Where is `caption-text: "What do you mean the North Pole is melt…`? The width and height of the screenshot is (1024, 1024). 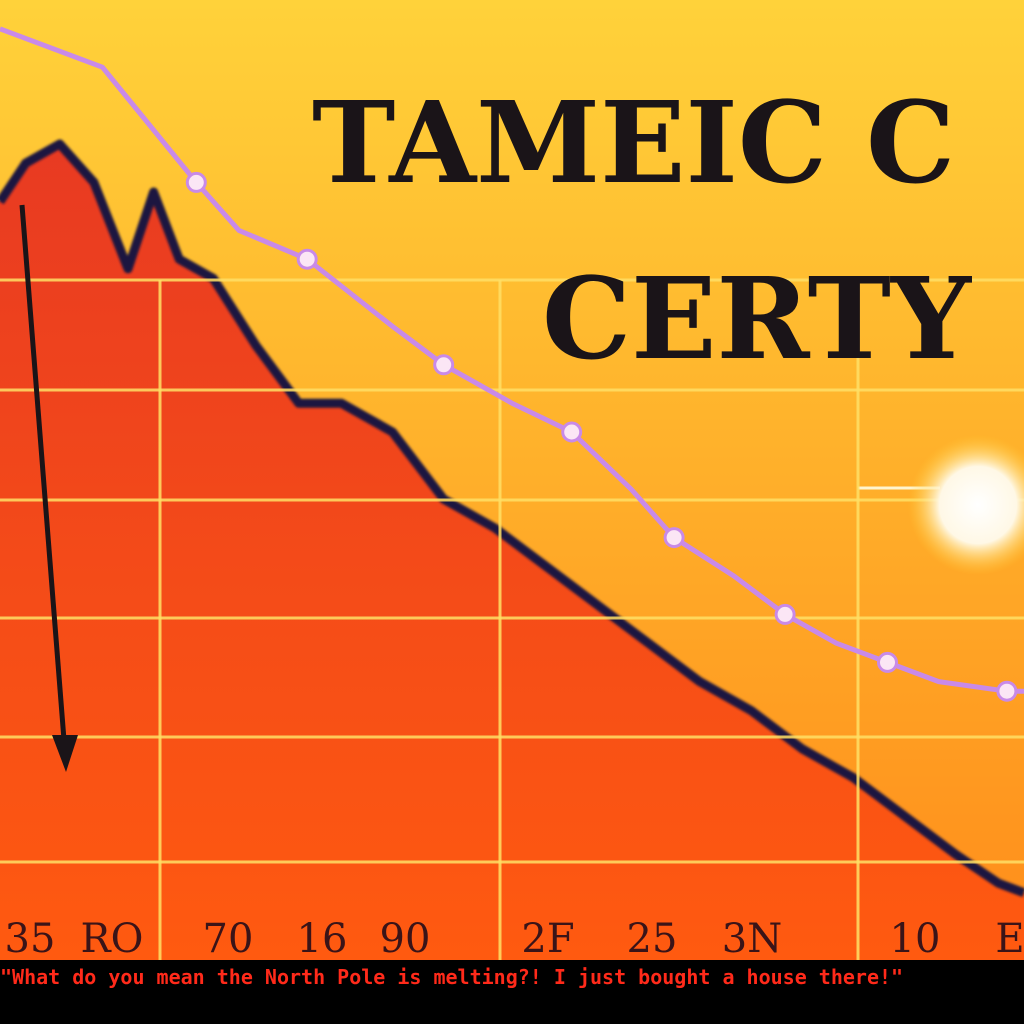
caption-text: "What do you mean the North Pole is melt… is located at coordinates (512, 992).